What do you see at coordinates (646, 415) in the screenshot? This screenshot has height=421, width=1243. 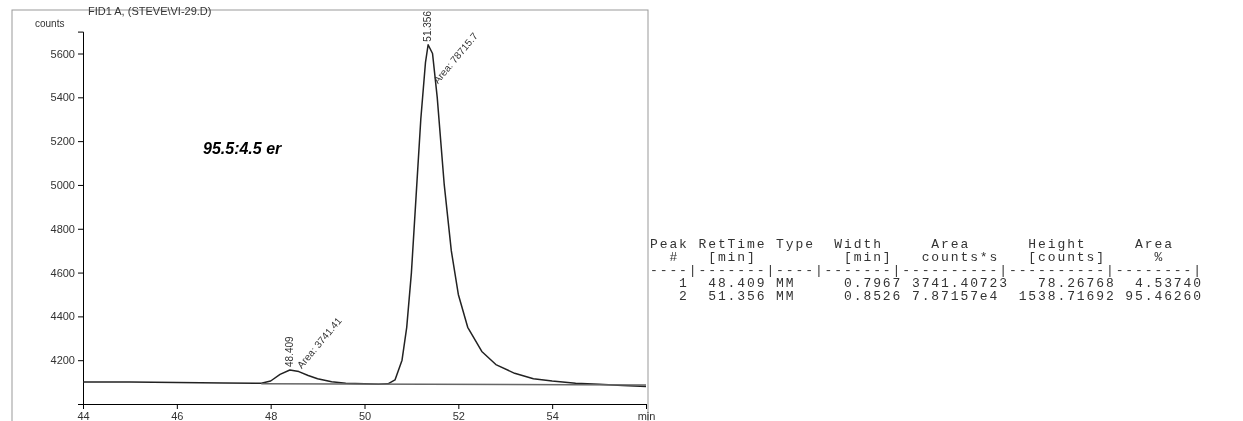 I see `x-tick-label: min` at bounding box center [646, 415].